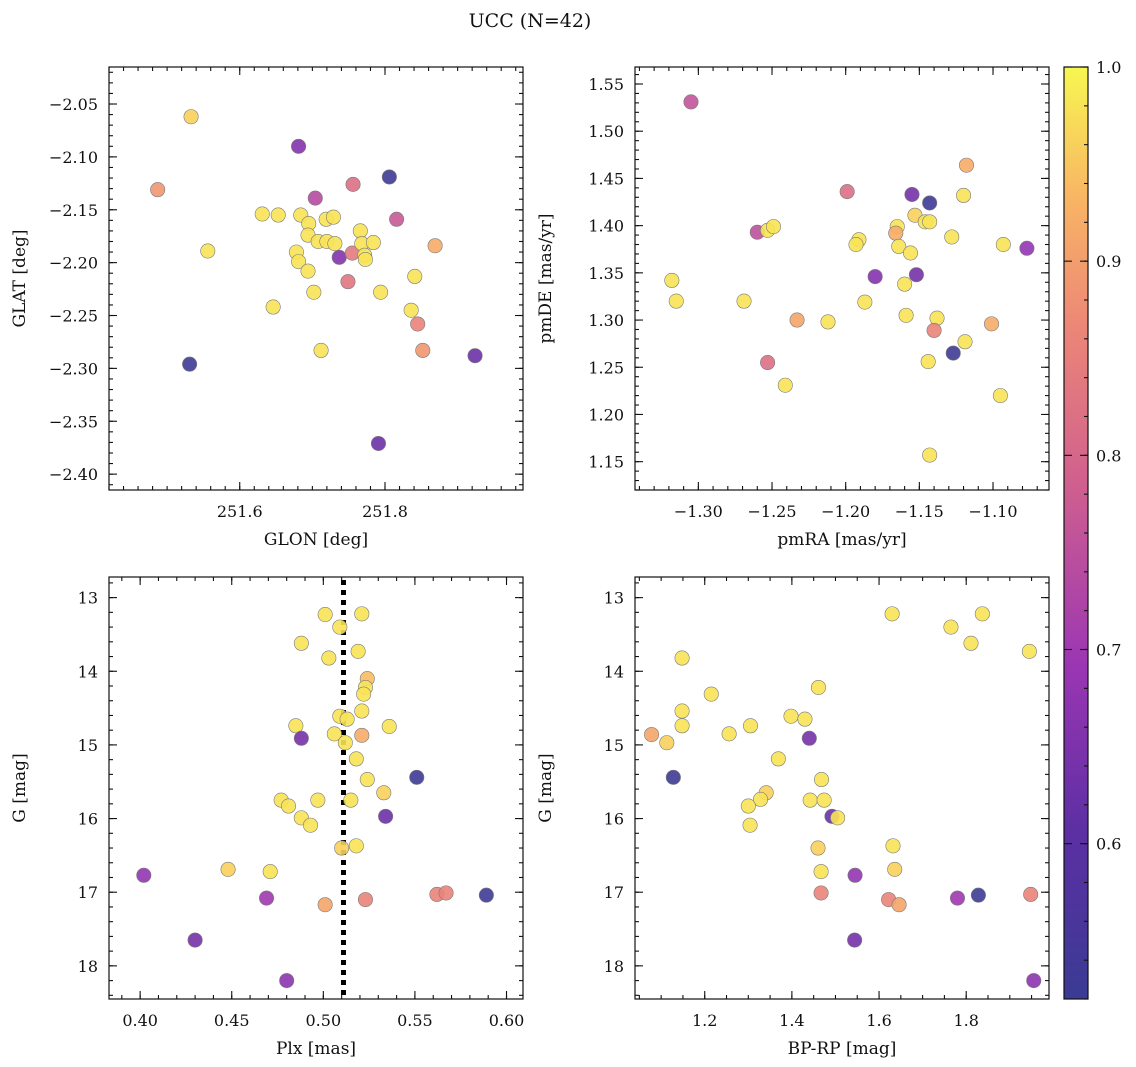 This screenshot has height=1067, width=1136. What do you see at coordinates (606, 462) in the screenshot?
I see `y-tick-label: 1.15` at bounding box center [606, 462].